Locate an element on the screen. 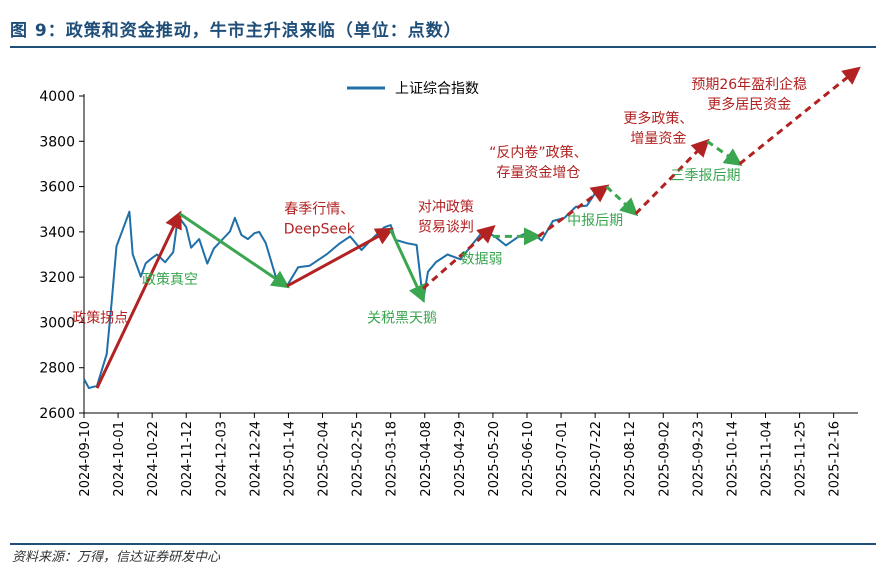 The image size is (891, 565). x-tick-label: 2024-09-10 is located at coordinates (85, 459).